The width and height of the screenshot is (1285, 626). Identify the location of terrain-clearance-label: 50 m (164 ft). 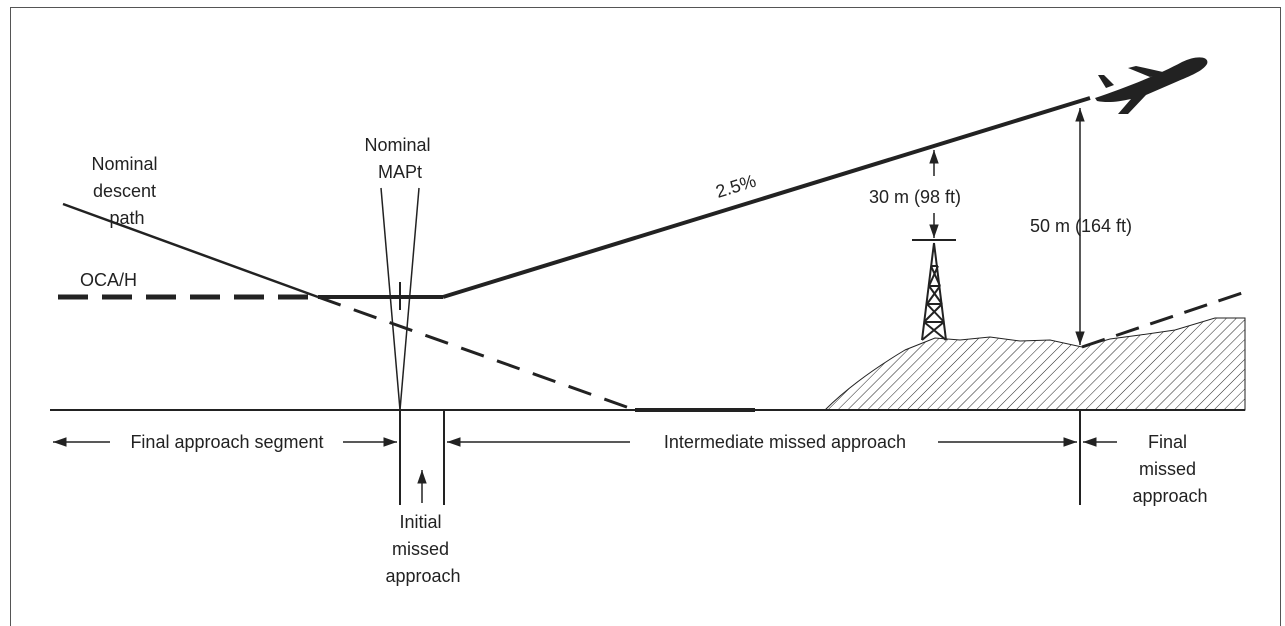
(1081, 226).